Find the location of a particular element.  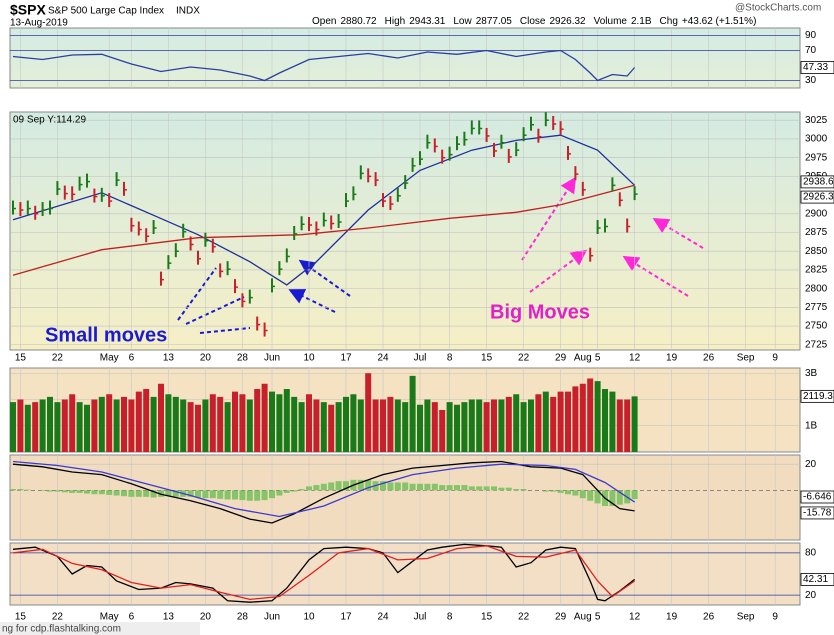

x-tick-label: 29 is located at coordinates (561, 617).